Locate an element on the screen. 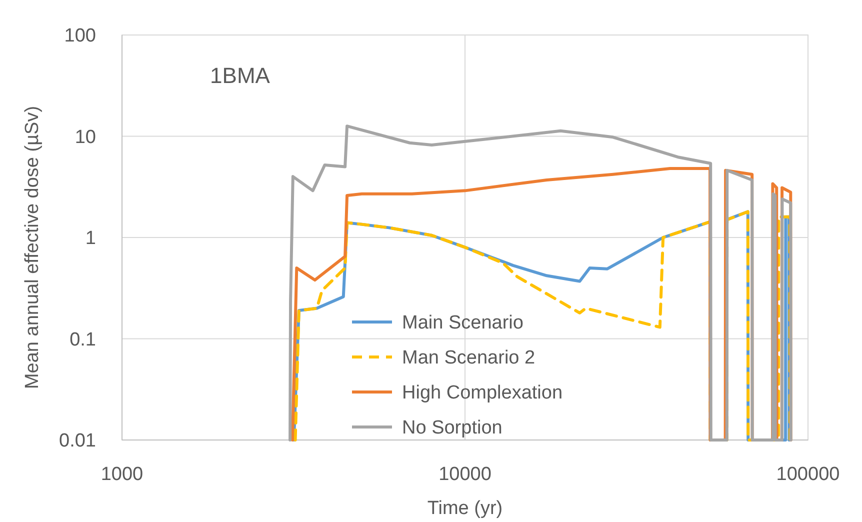  legend-label: High Complexation is located at coordinates (482, 393).